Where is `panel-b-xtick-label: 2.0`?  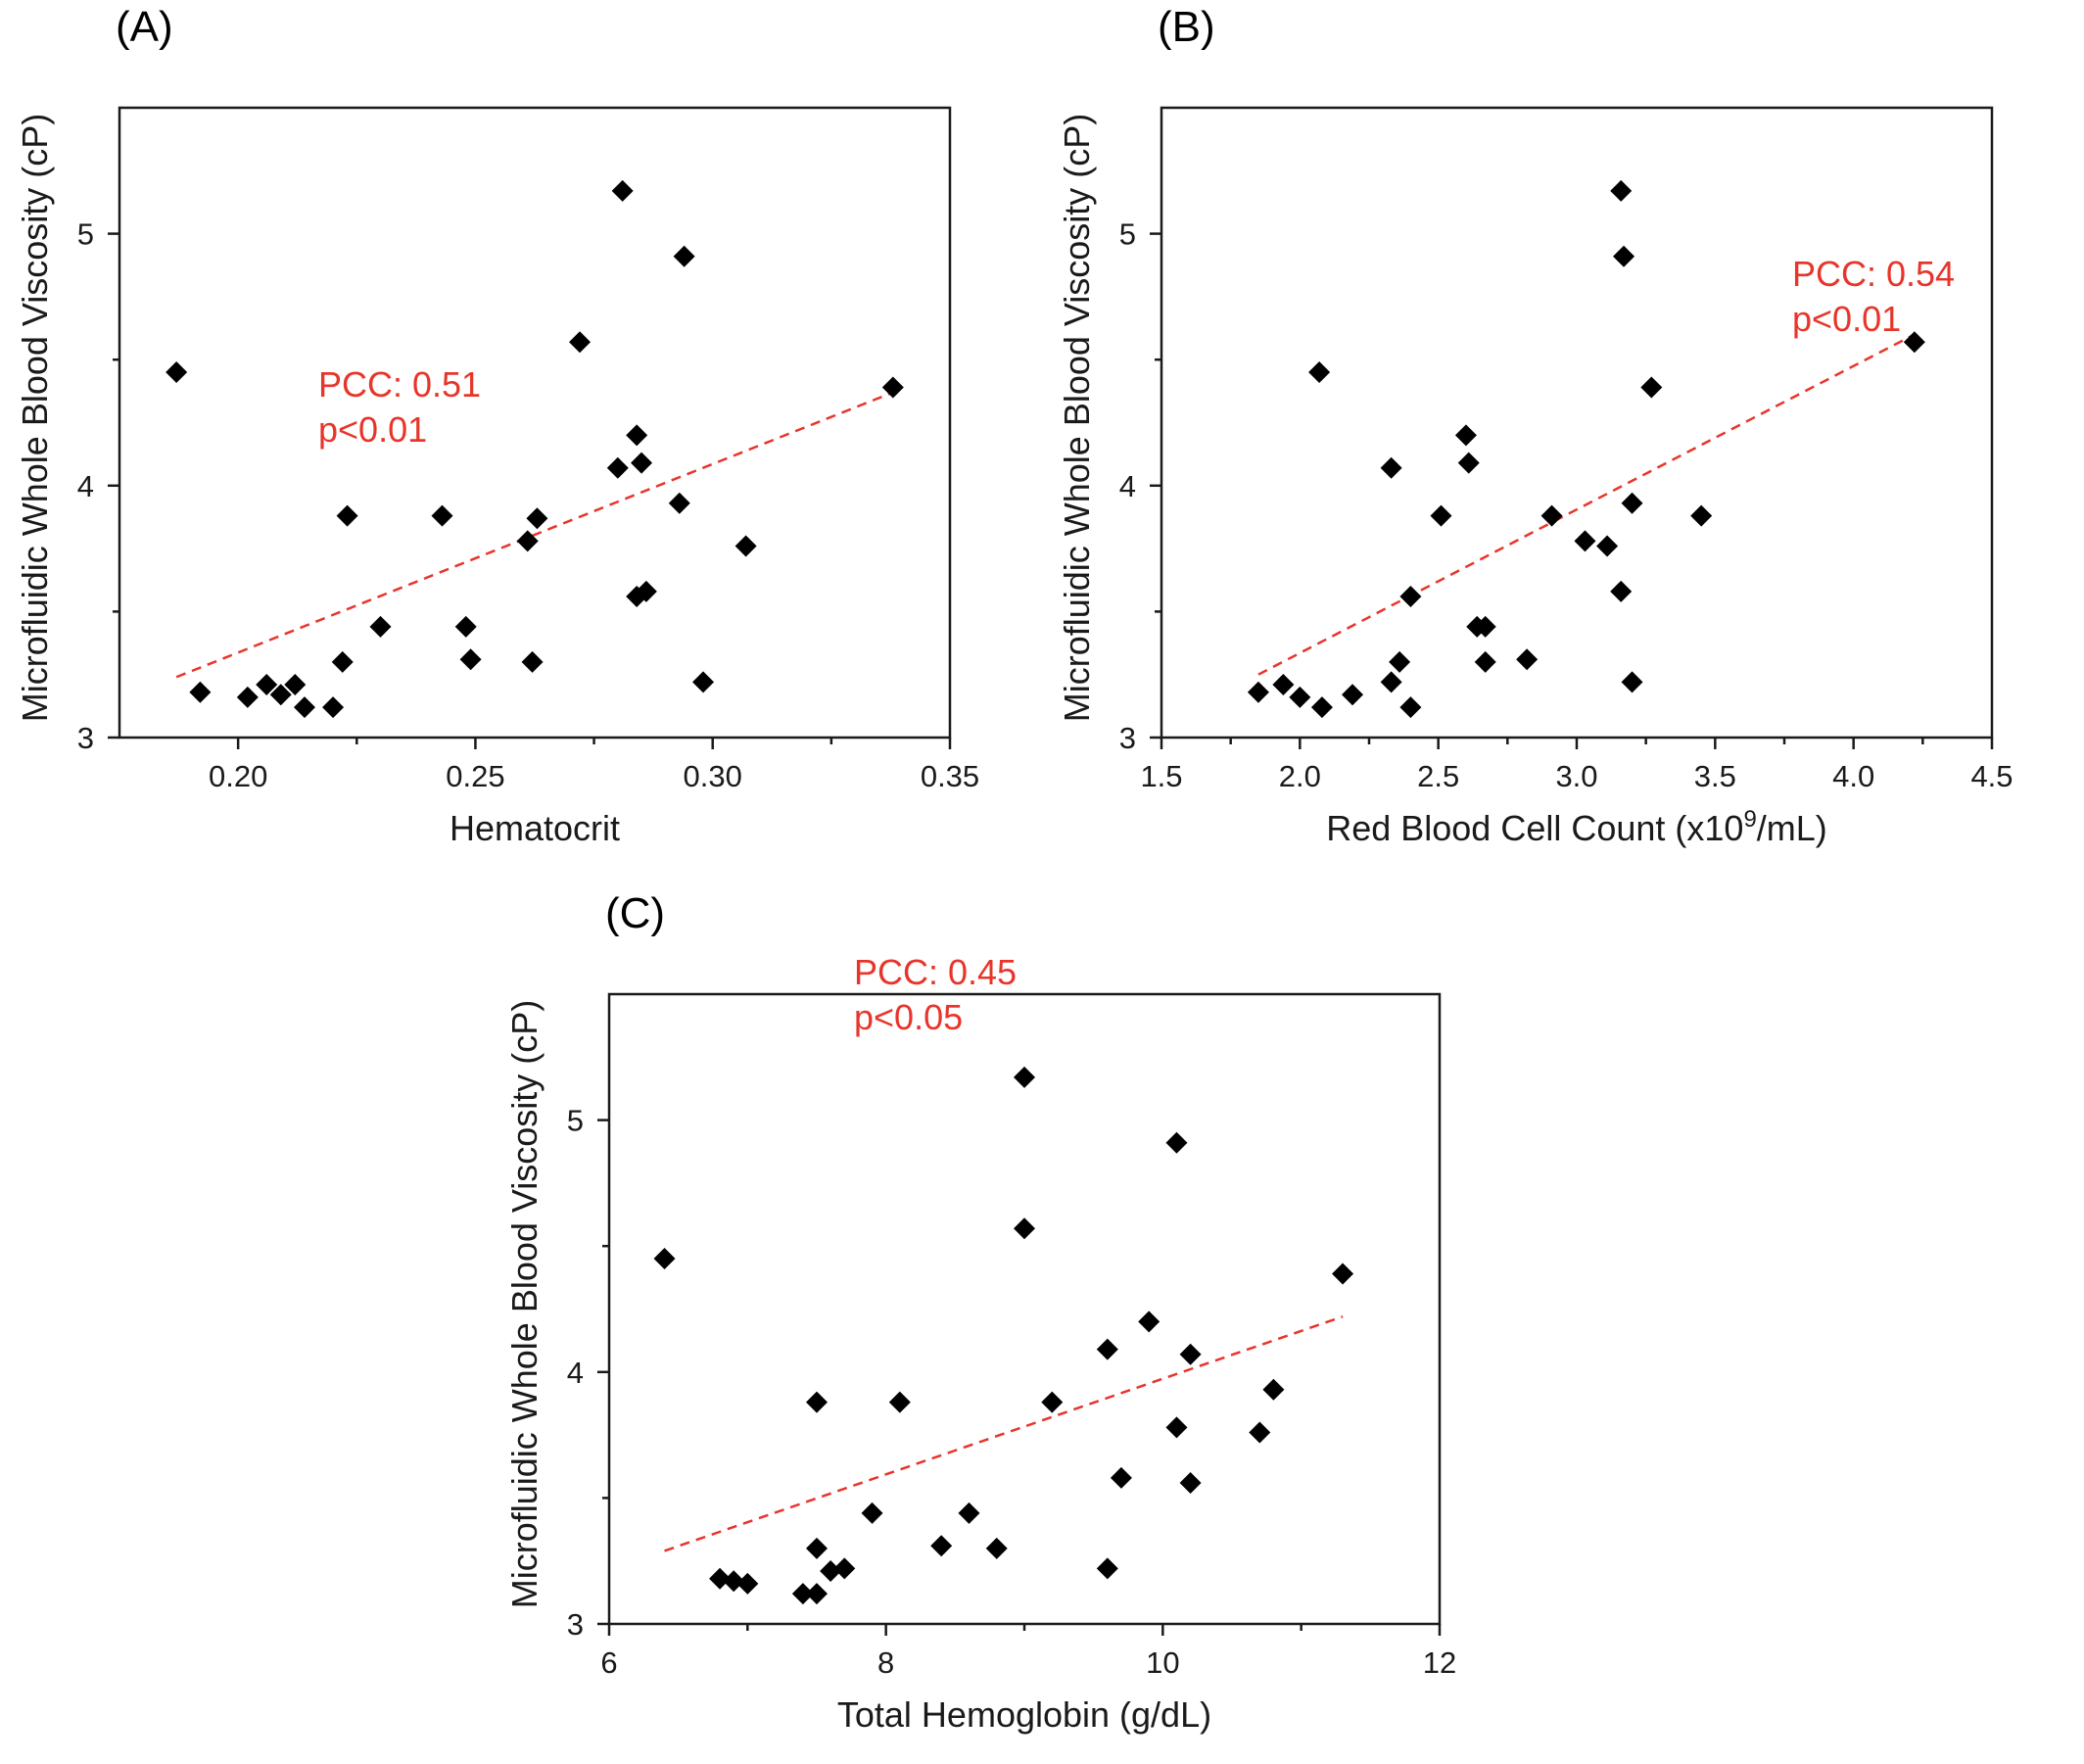 panel-b-xtick-label: 2.0 is located at coordinates (1300, 776).